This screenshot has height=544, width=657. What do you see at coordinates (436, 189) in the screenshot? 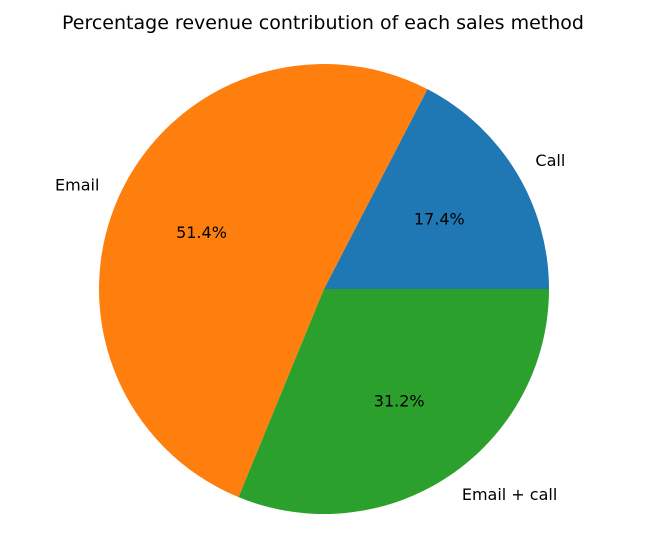
I see `pie-slice-call` at bounding box center [436, 189].